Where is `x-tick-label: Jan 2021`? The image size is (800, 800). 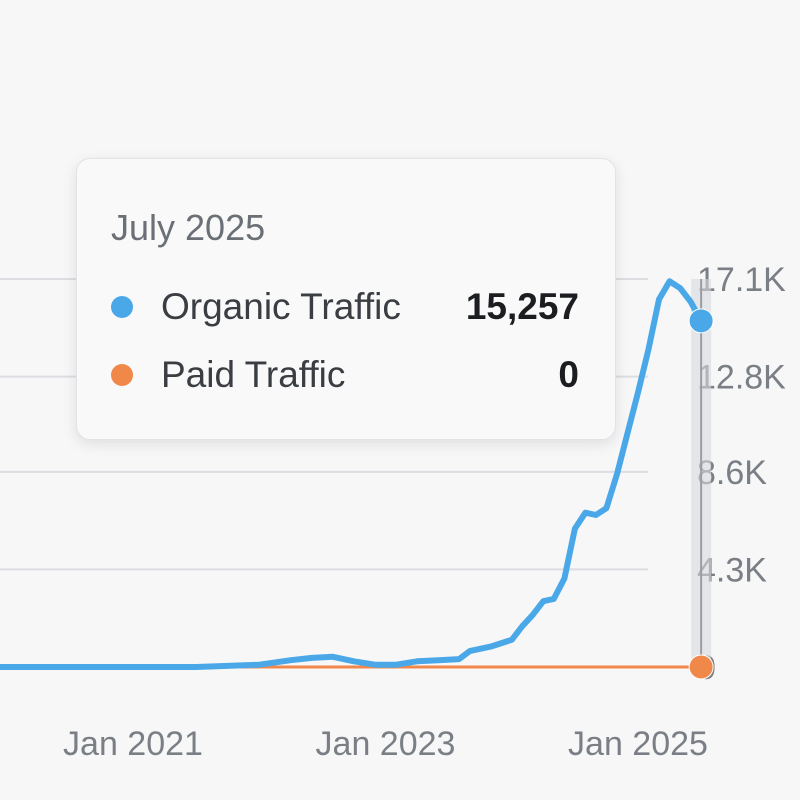 x-tick-label: Jan 2021 is located at coordinates (133, 744).